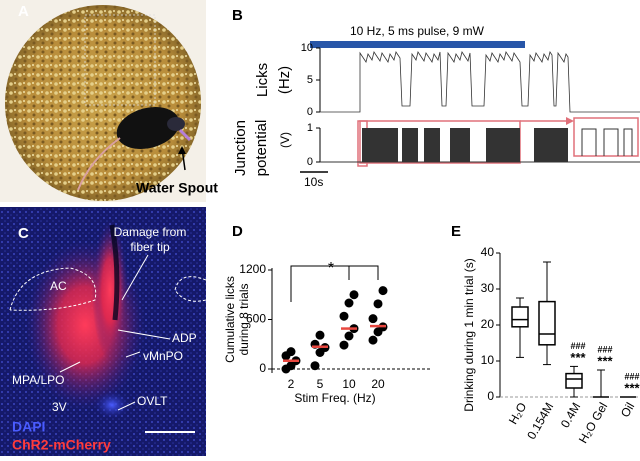 The image size is (640, 461). Describe the element at coordinates (517, 413) in the screenshot. I see `x-tick-label: H₂O` at that location.